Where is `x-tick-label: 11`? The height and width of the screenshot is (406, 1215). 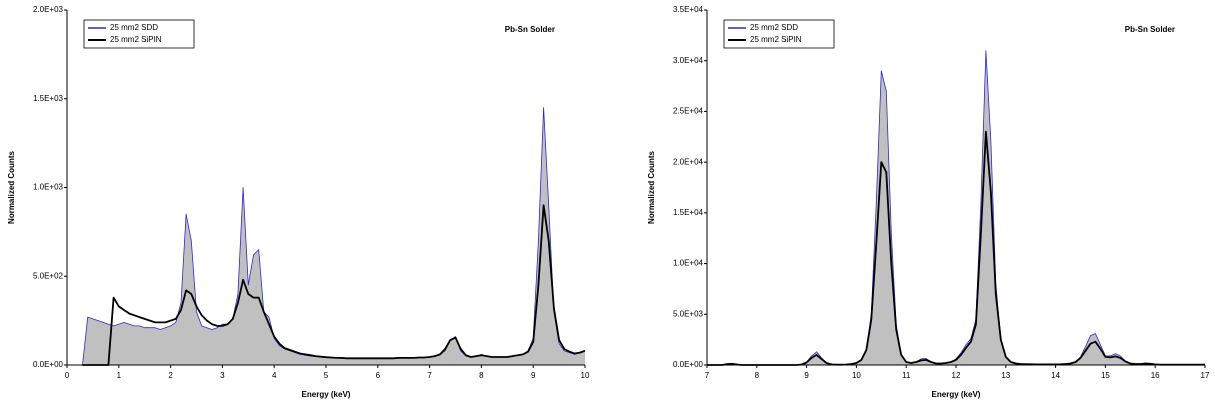 x-tick-label: 11 is located at coordinates (906, 375).